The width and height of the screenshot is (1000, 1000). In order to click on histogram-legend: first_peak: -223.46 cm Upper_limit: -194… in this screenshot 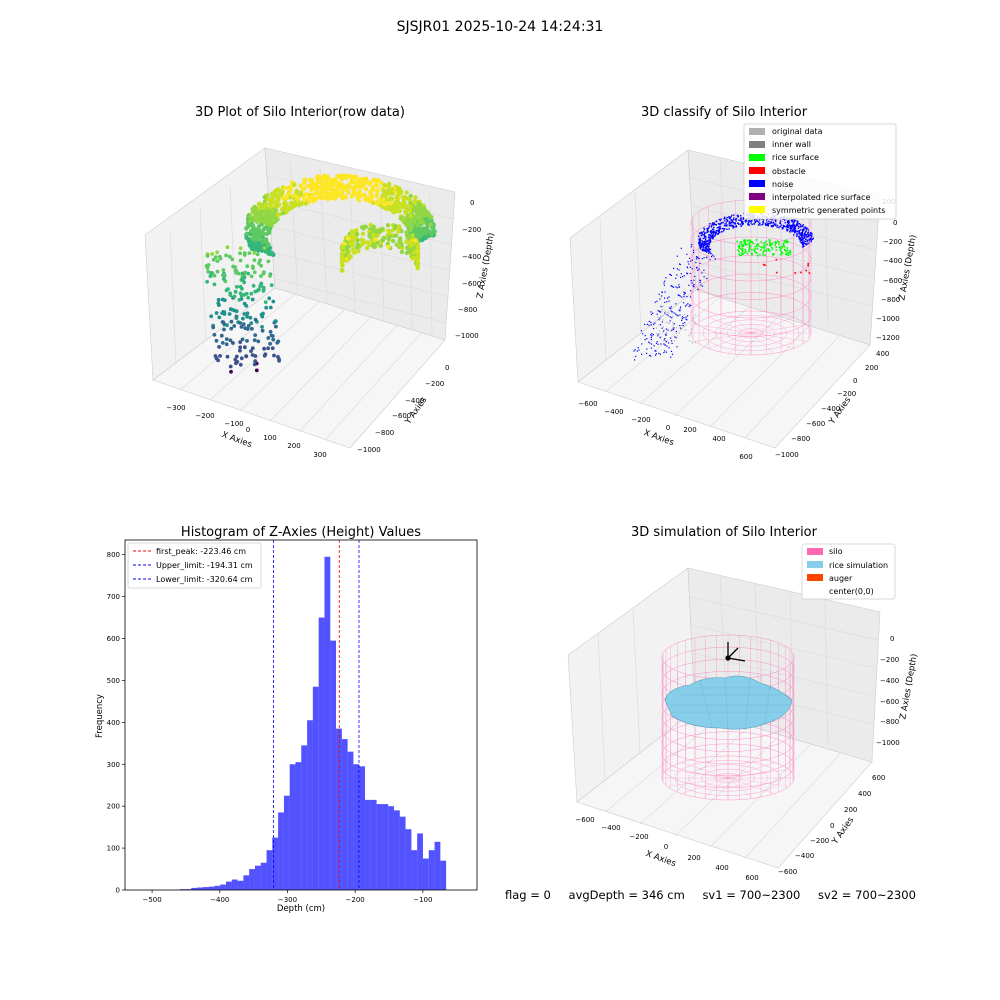, I will do `click(194, 565)`.